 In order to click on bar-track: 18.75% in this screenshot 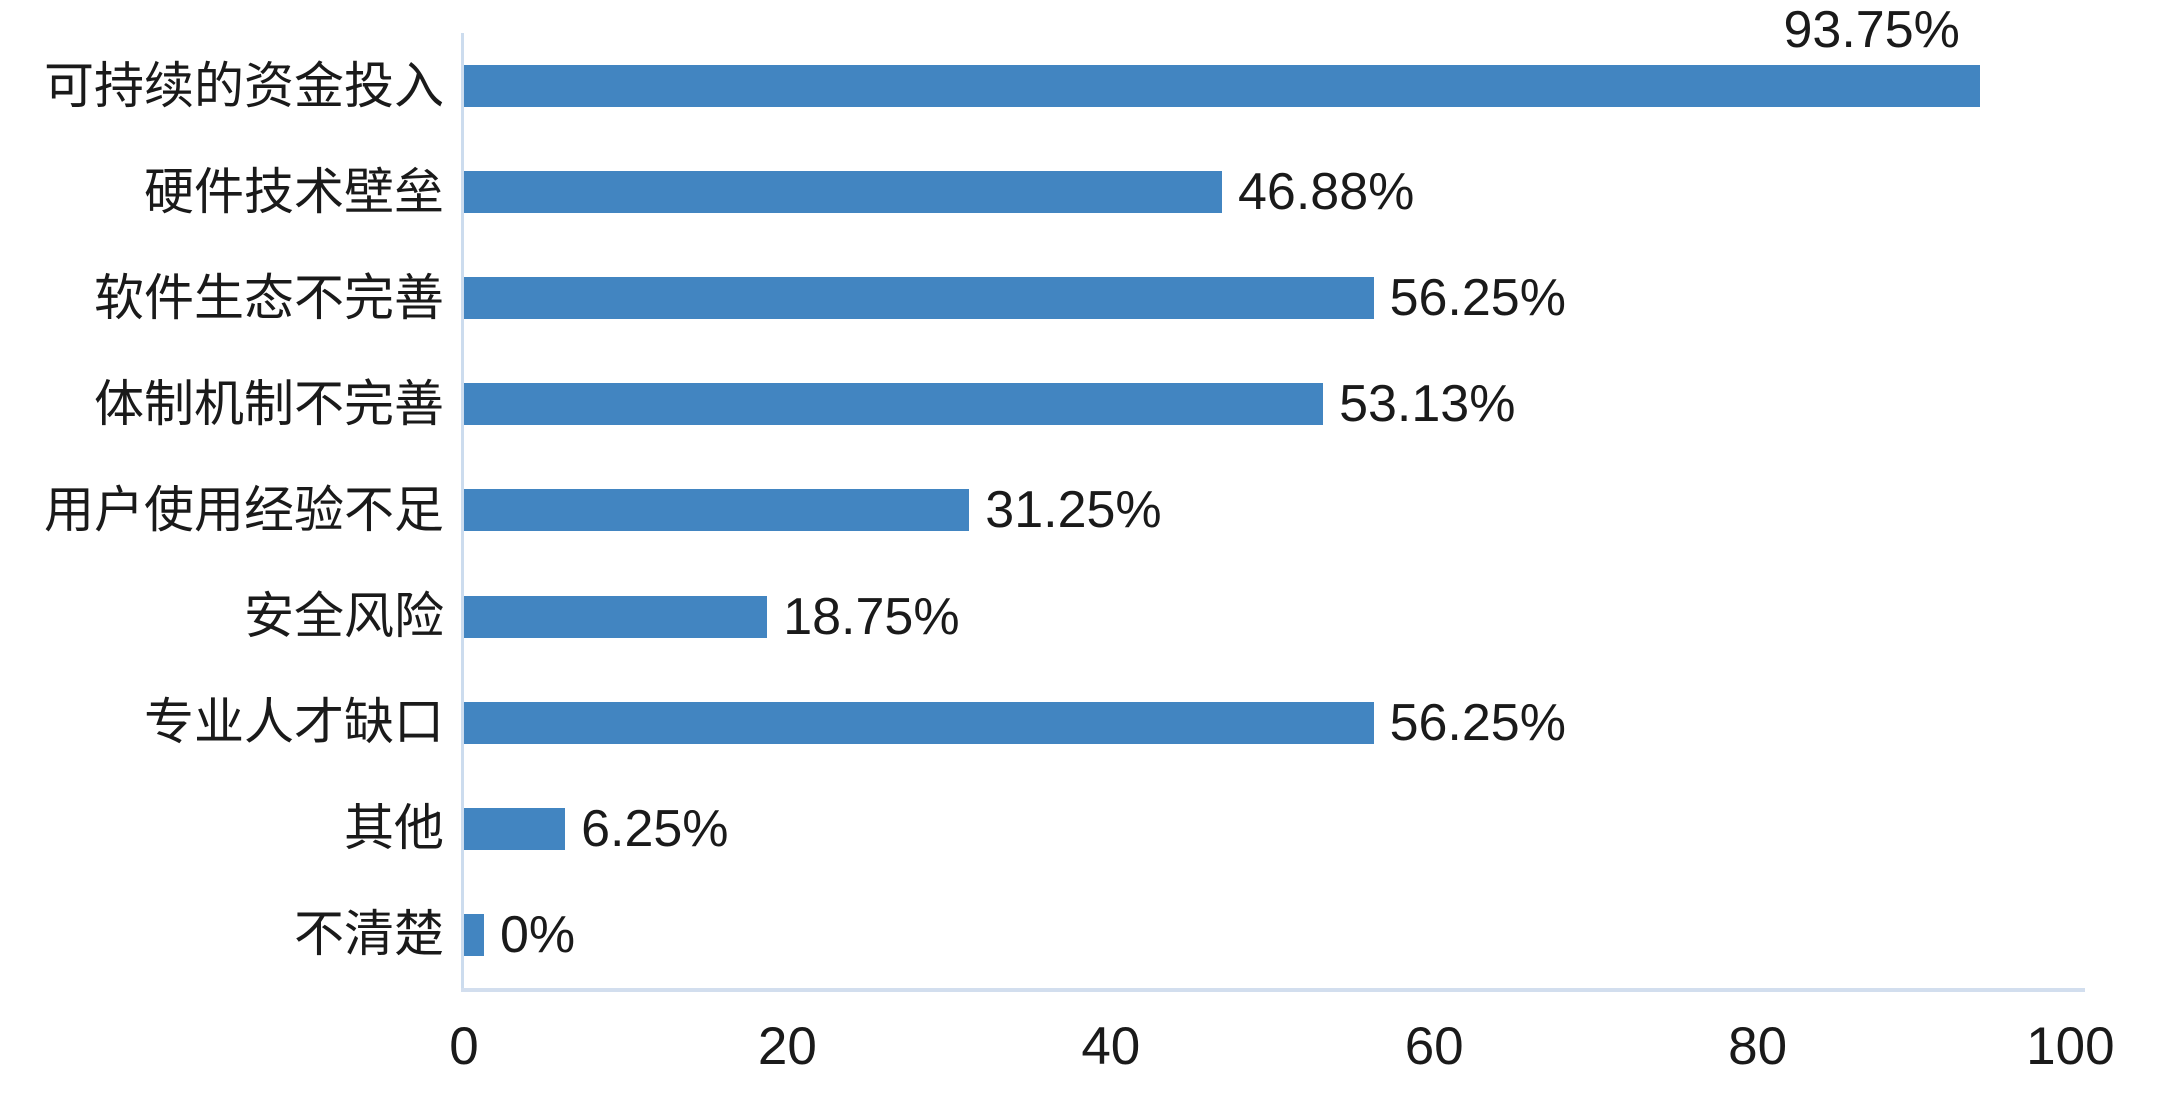, I will do `click(1322, 617)`.